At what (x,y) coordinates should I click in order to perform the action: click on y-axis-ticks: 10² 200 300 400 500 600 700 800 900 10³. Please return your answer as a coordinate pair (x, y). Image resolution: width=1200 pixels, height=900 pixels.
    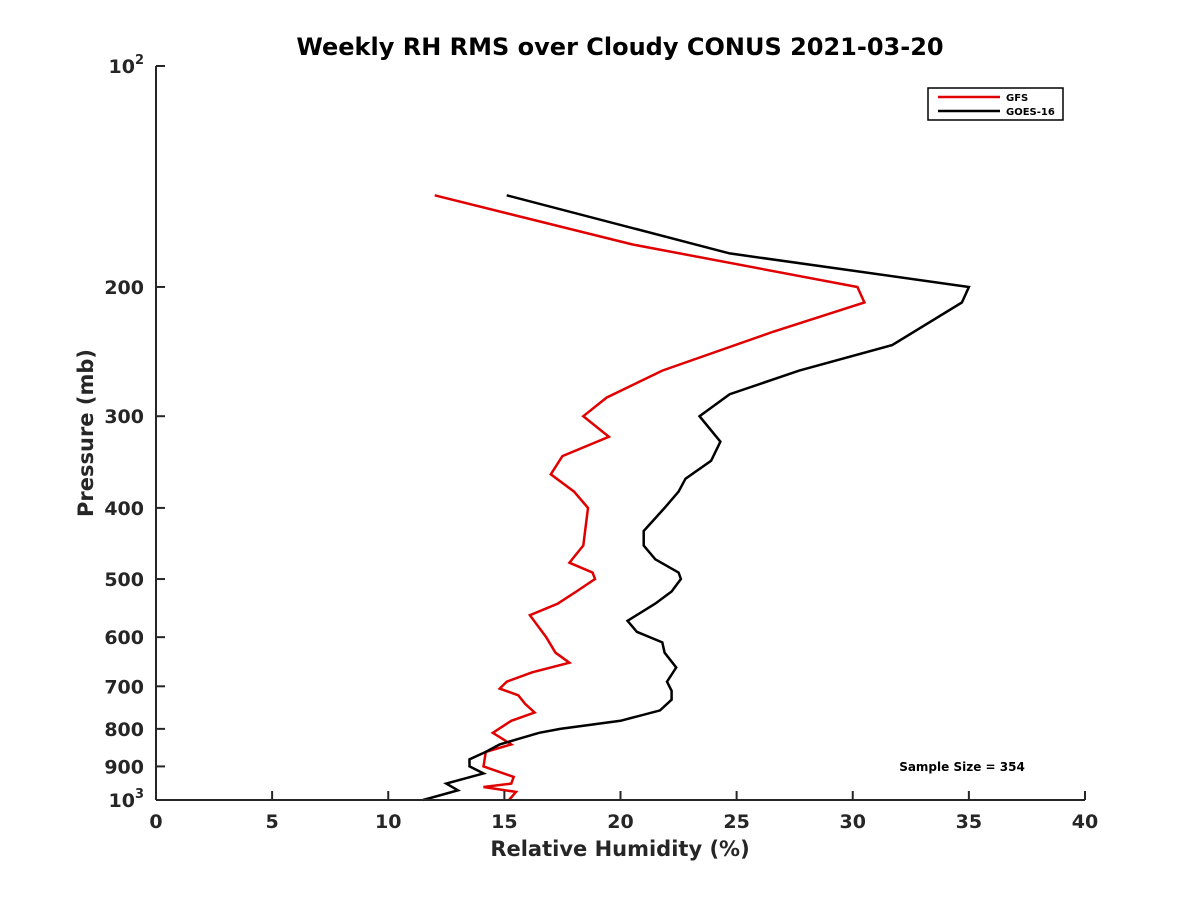
    Looking at the image, I should click on (134, 432).